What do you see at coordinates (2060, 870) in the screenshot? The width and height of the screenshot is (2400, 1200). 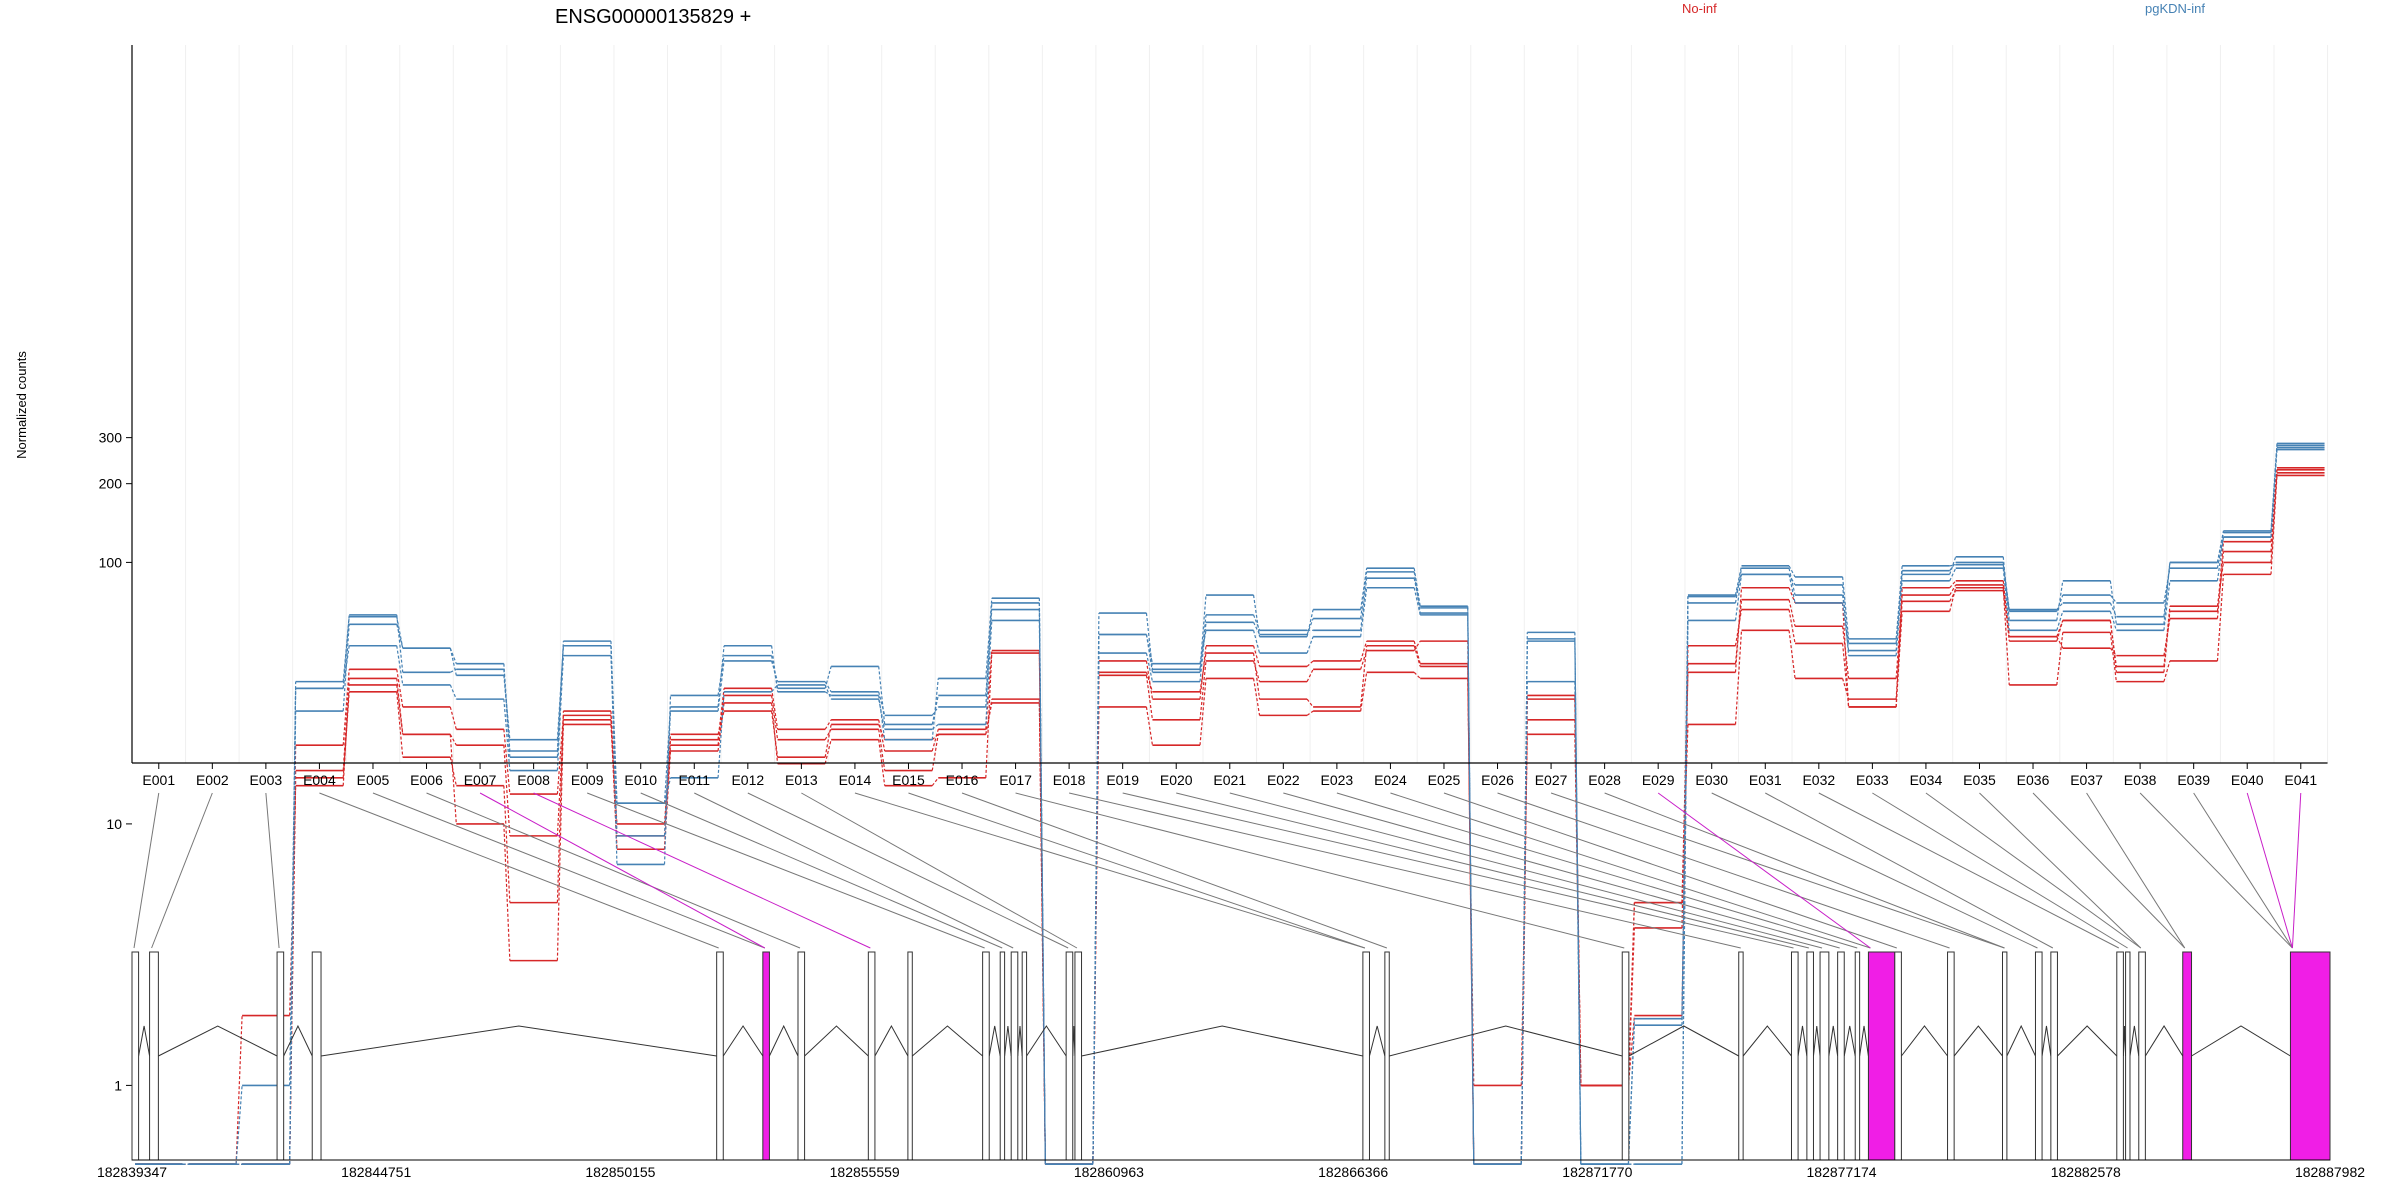 I see `connector-e035` at bounding box center [2060, 870].